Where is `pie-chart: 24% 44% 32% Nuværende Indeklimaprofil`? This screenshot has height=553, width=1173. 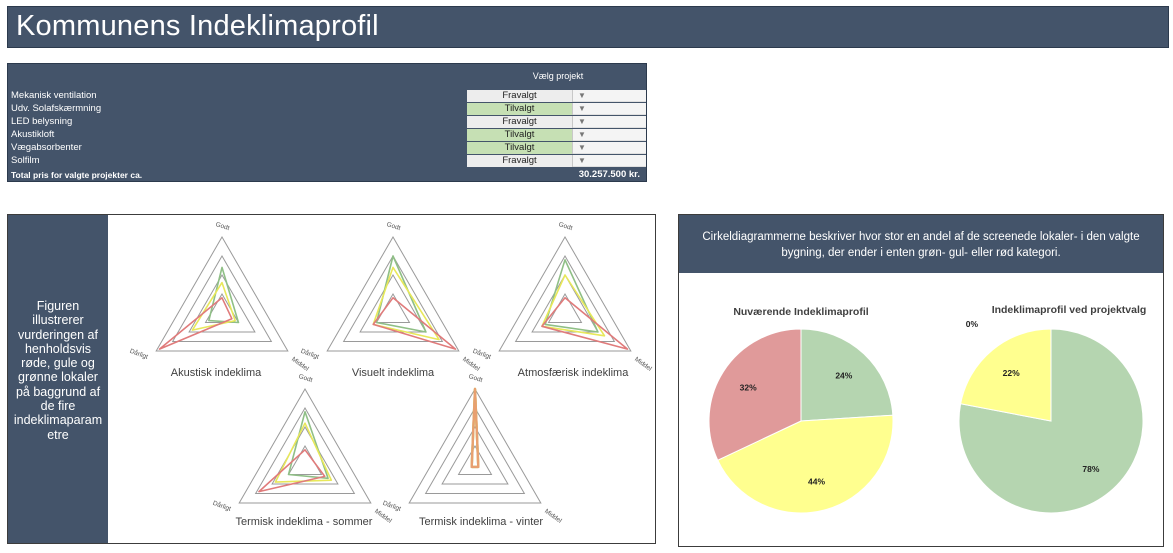 pie-chart: 24% 44% 32% Nuværende Indeklimaprofil is located at coordinates (801, 410).